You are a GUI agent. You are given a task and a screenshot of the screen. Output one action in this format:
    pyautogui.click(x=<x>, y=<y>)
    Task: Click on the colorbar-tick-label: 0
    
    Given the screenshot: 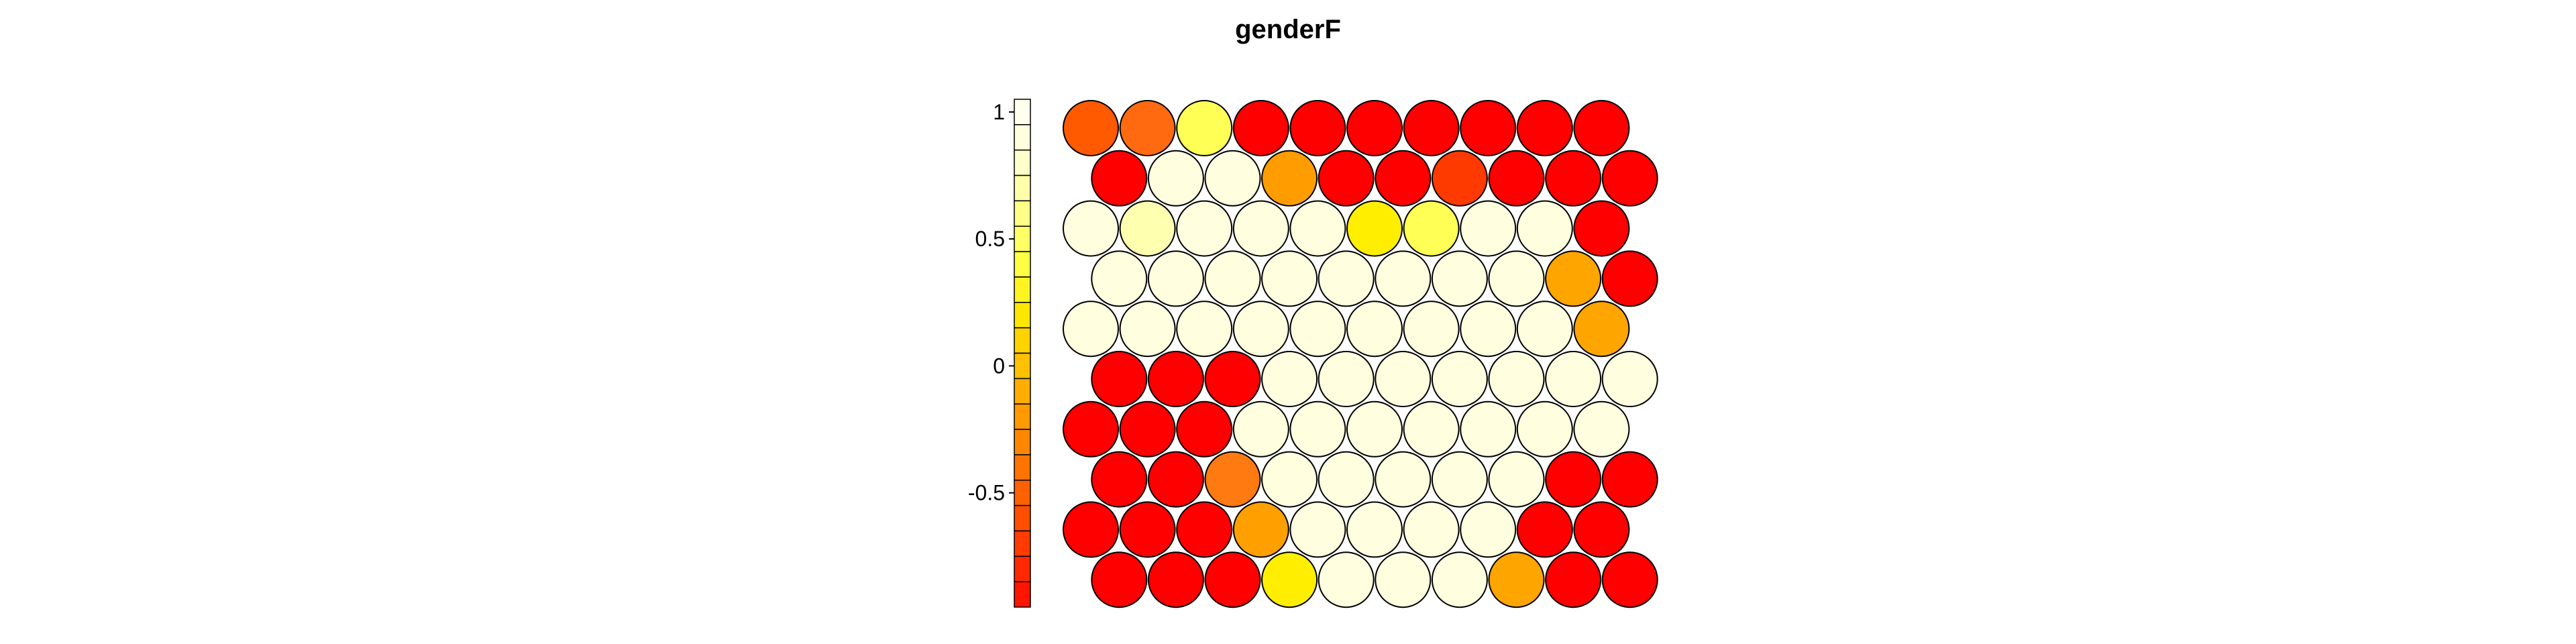 What is the action you would take?
    pyautogui.click(x=999, y=366)
    